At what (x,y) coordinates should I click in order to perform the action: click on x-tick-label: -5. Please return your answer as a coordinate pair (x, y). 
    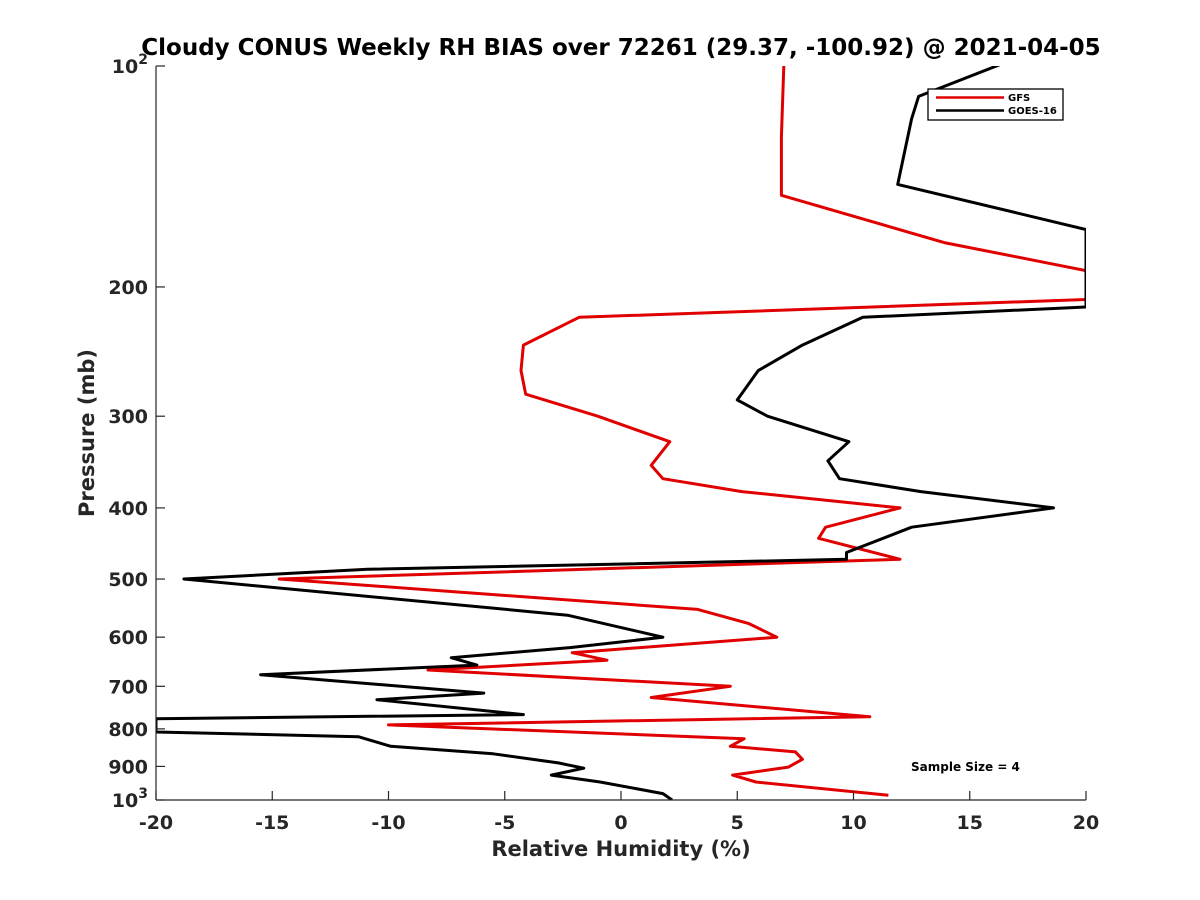
    Looking at the image, I should click on (504, 823).